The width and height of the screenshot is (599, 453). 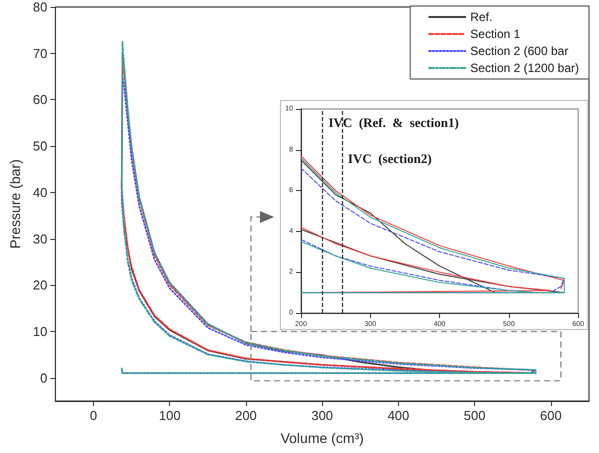 I want to click on y-tick-label: 30, so click(x=40, y=238).